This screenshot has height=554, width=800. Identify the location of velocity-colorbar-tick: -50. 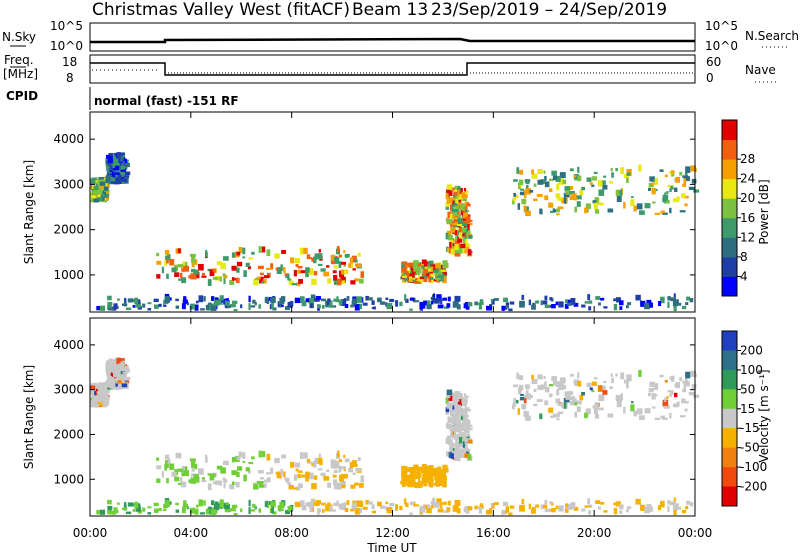
(750, 448).